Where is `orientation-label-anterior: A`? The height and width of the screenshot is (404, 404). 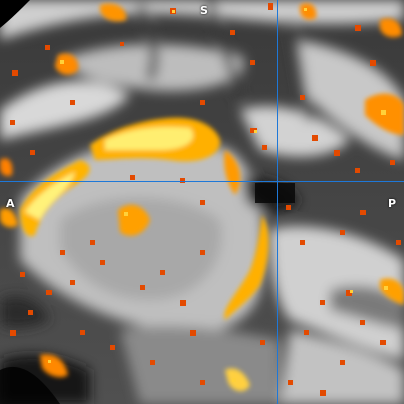 orientation-label-anterior: A is located at coordinates (10, 203).